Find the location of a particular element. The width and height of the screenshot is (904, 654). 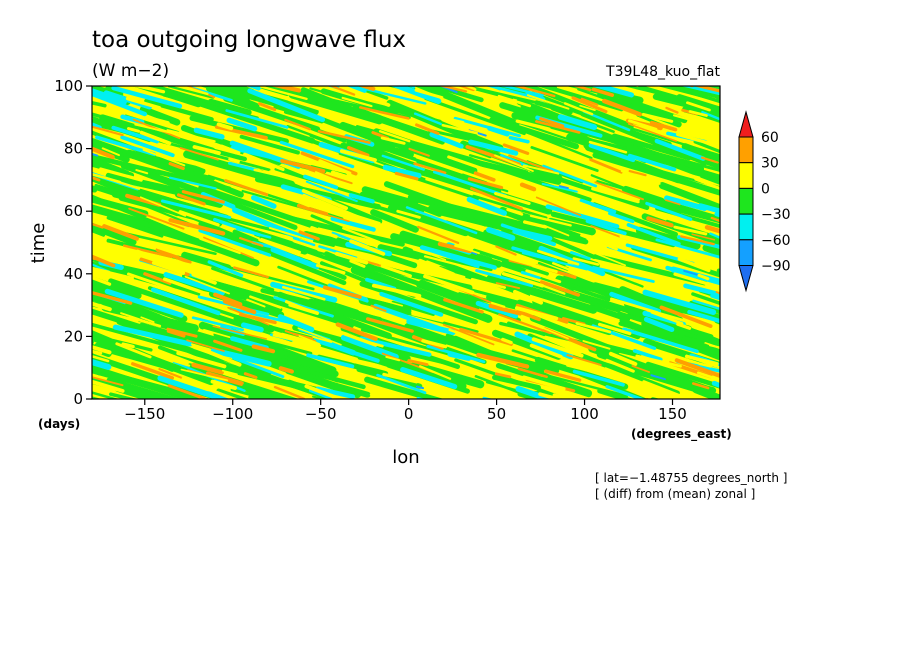

x-tick-label: 100 is located at coordinates (584, 414).